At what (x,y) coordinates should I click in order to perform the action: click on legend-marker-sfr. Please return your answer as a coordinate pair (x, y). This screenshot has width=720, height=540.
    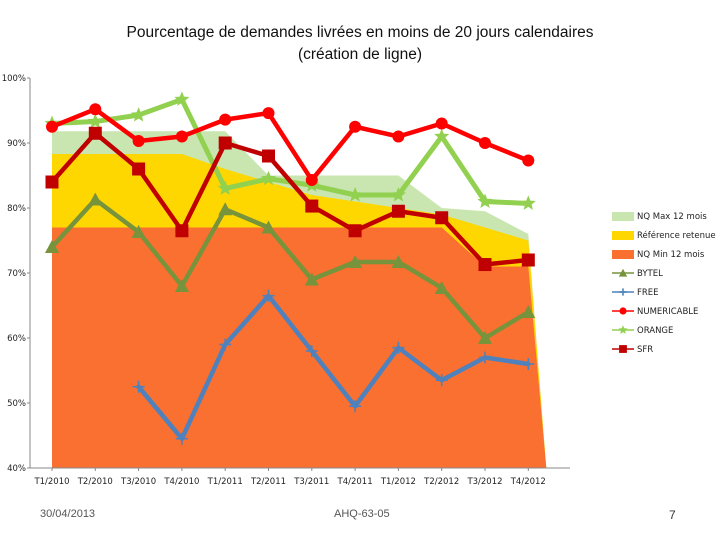
    Looking at the image, I should click on (623, 349).